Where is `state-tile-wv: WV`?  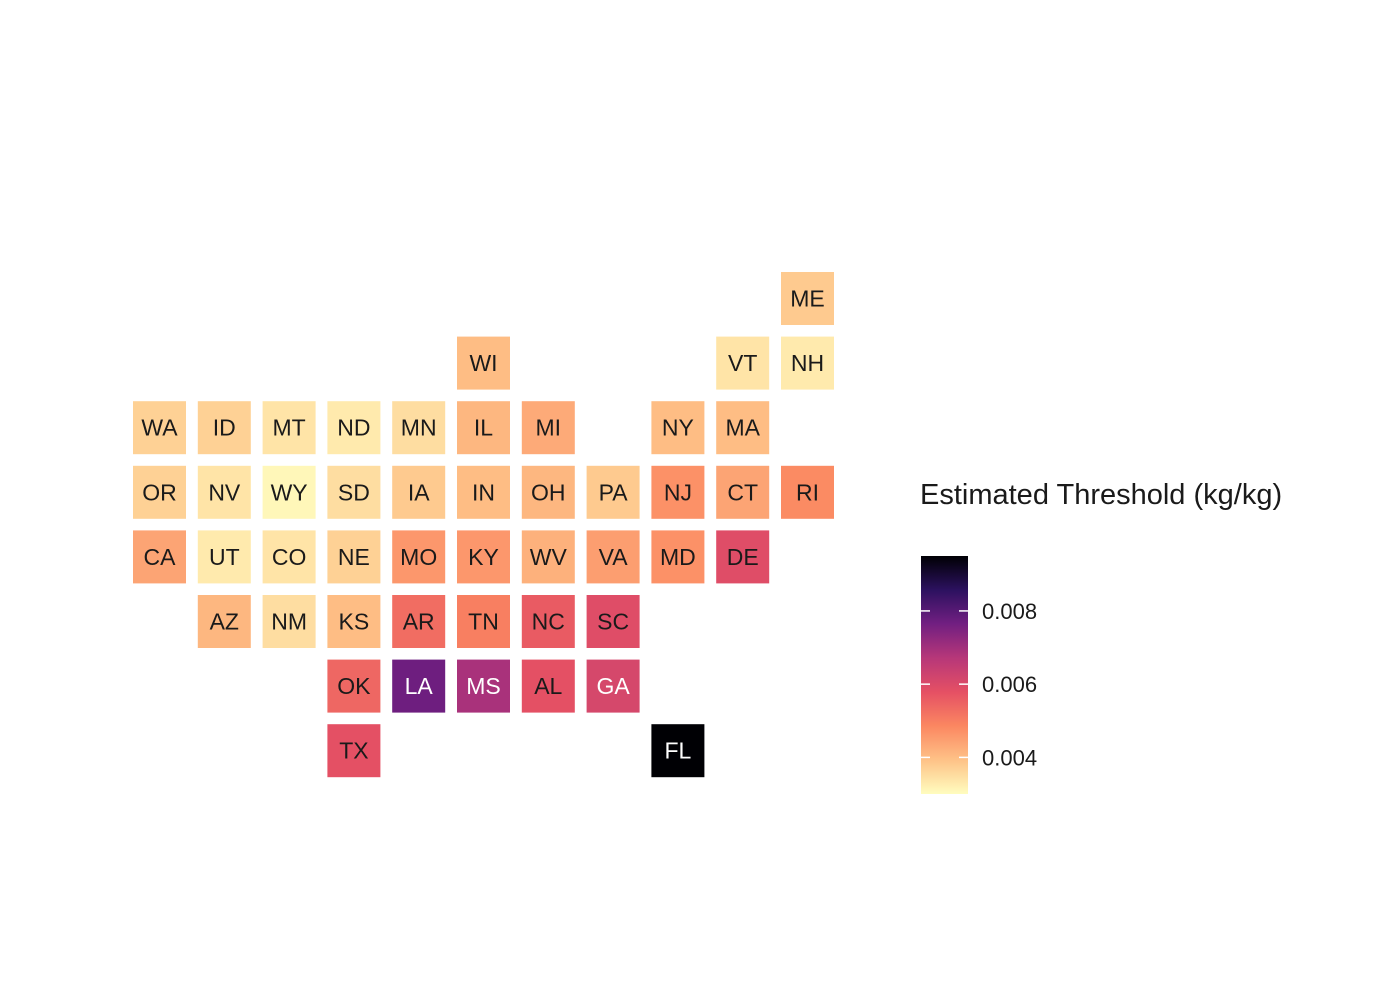
state-tile-wv: WV is located at coordinates (548, 557).